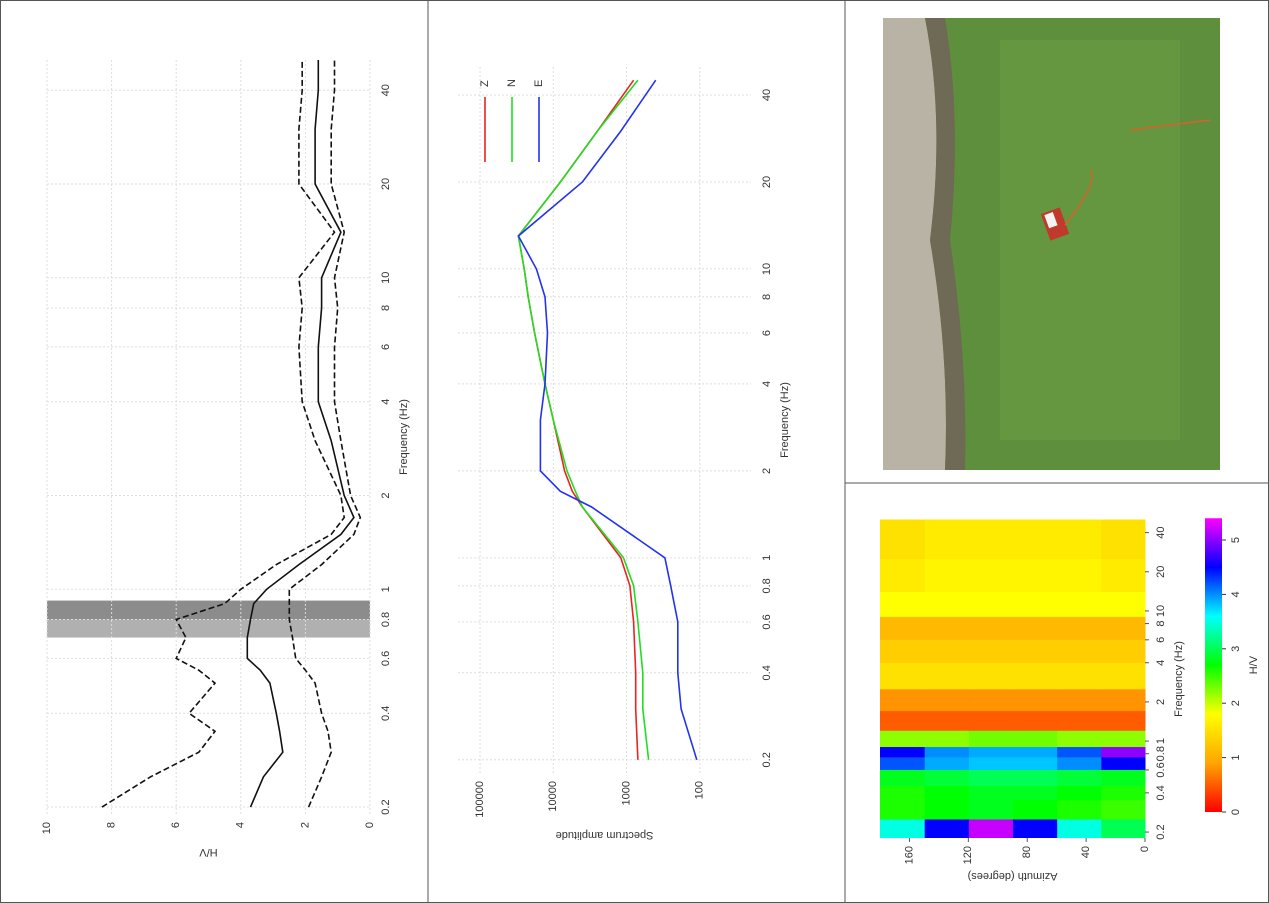 The width and height of the screenshot is (1269, 903). Describe the element at coordinates (47, 828) in the screenshot. I see `y-tick-label: 10` at that location.